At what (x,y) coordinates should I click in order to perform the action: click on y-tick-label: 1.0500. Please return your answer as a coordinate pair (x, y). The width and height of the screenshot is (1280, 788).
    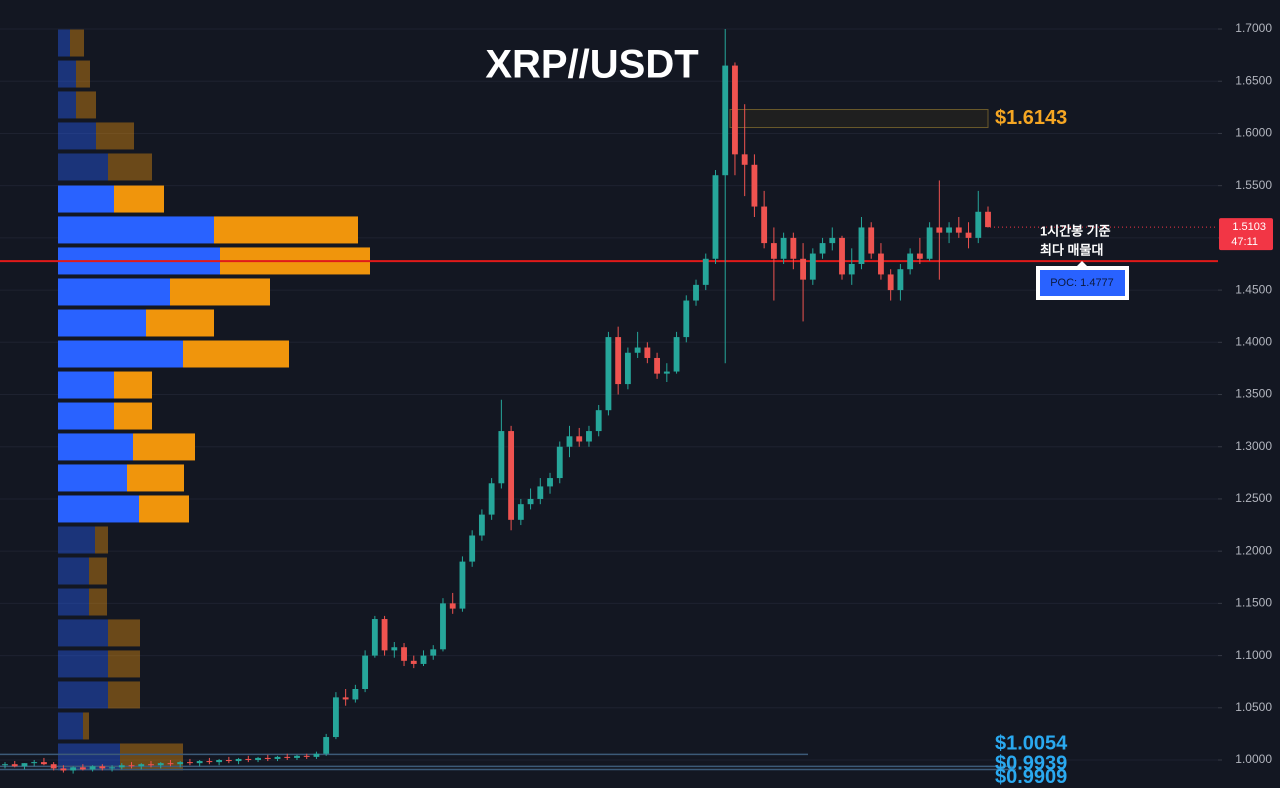
    Looking at the image, I should click on (1253, 707).